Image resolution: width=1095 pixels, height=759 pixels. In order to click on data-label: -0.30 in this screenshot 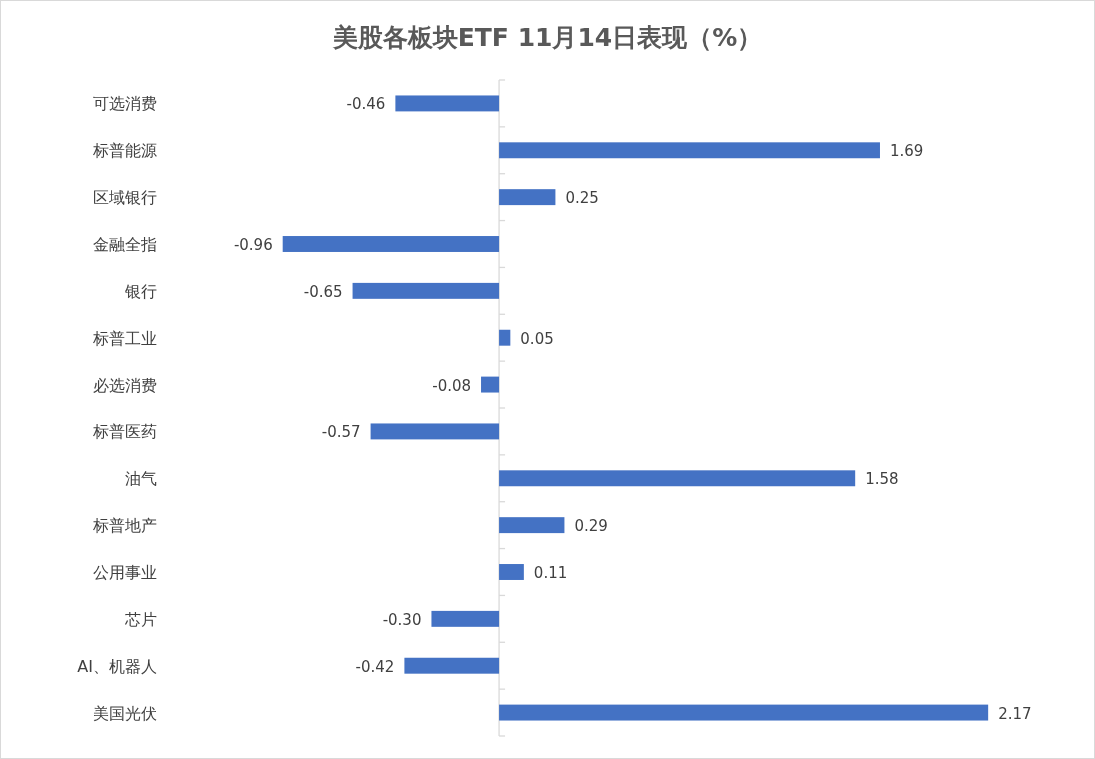, I will do `click(402, 619)`.